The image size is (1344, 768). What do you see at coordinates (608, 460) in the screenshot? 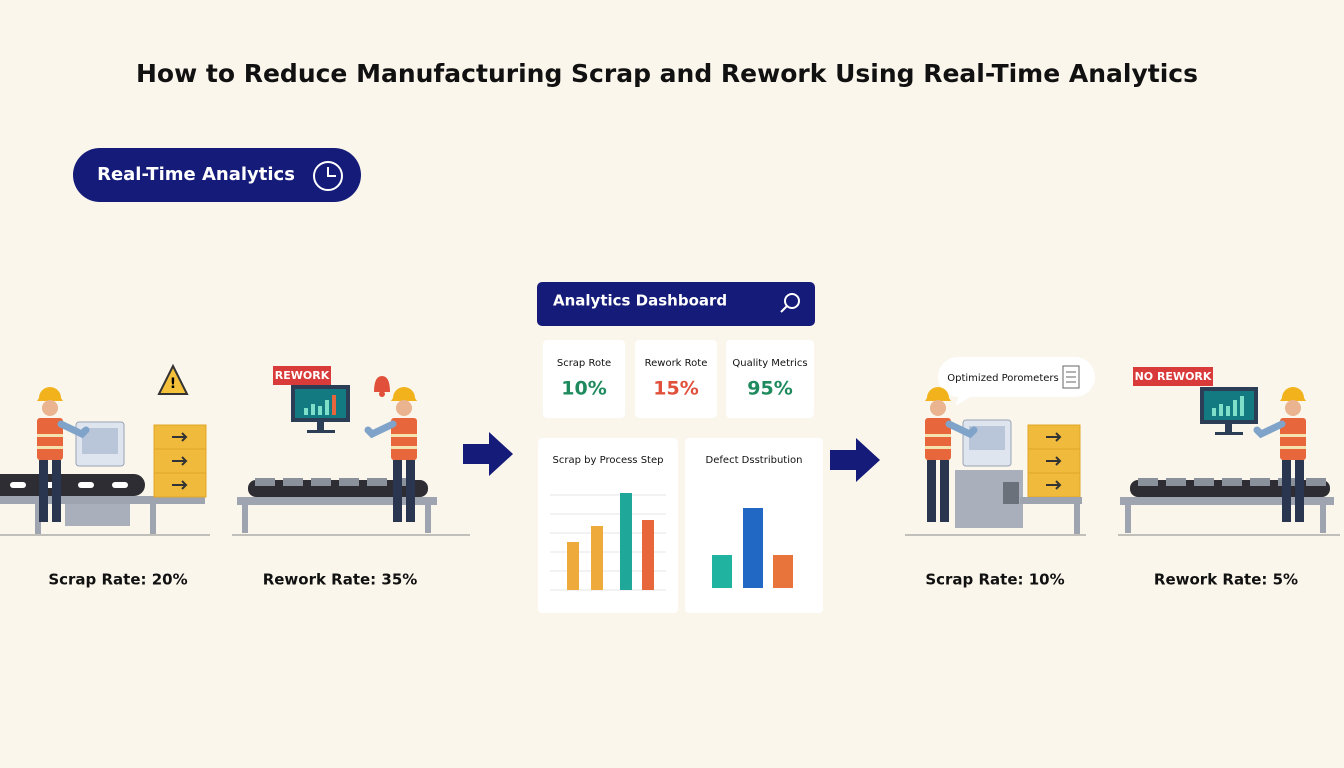
I see `chart-title: Scrap by Process Step` at bounding box center [608, 460].